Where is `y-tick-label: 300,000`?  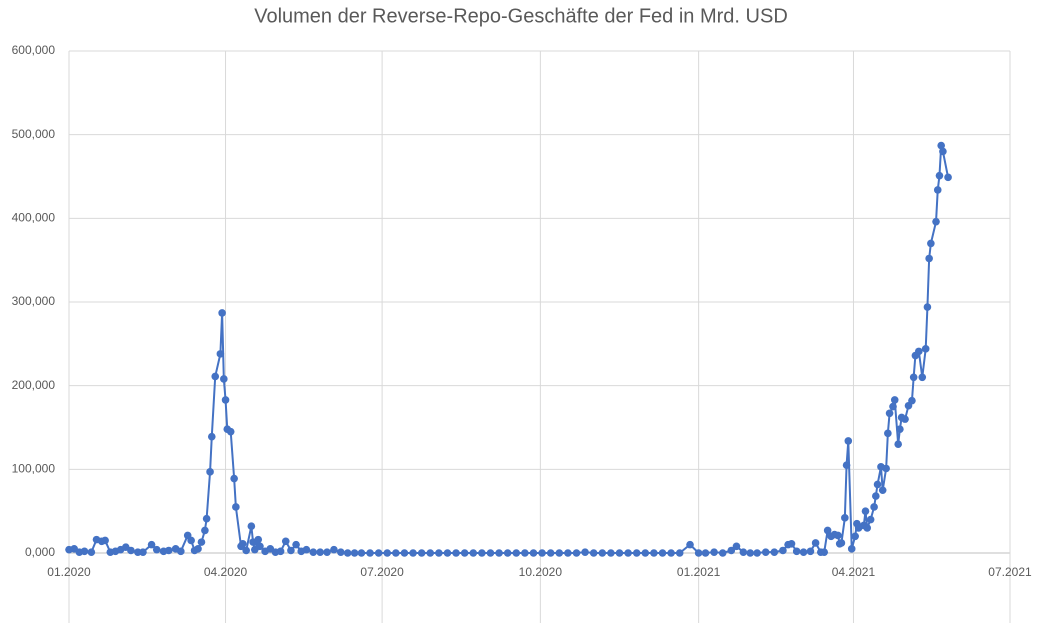 y-tick-label: 300,000 is located at coordinates (34, 301).